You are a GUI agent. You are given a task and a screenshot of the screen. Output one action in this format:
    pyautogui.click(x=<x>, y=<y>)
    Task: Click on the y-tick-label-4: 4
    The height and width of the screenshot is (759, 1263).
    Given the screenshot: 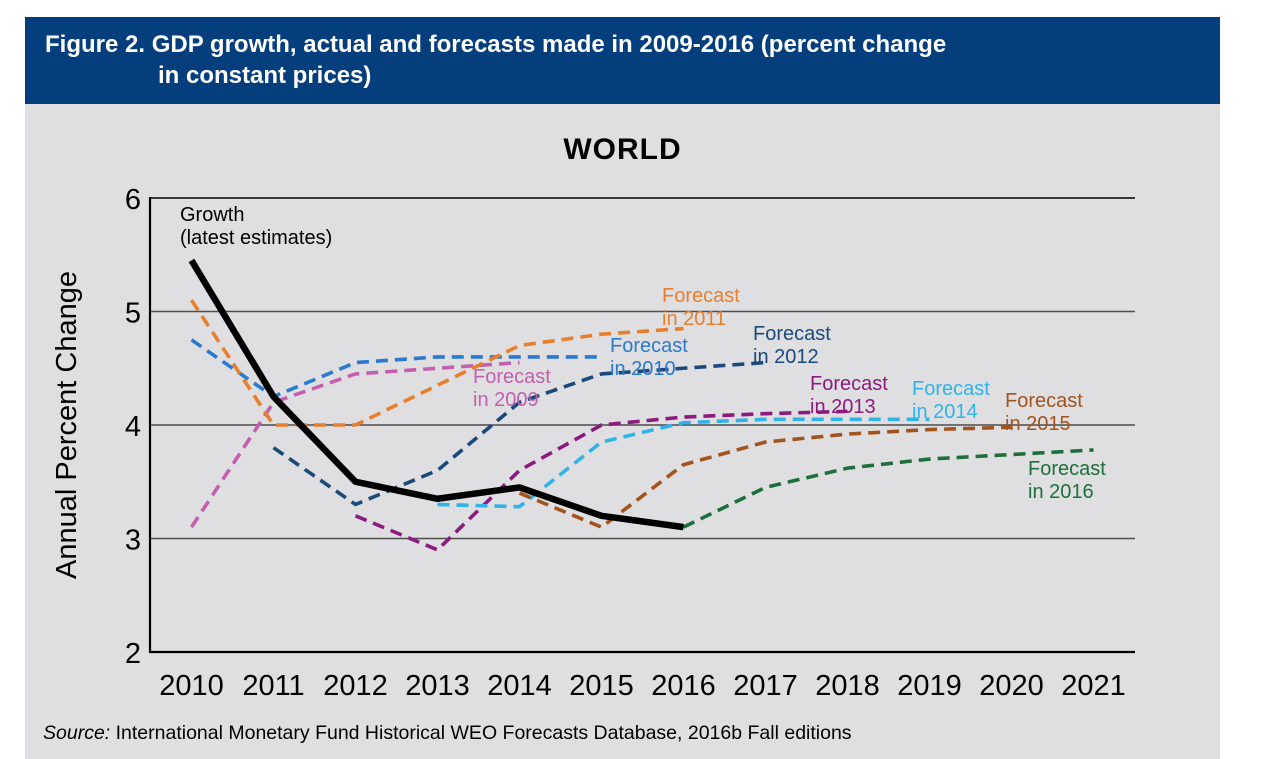 What is the action you would take?
    pyautogui.click(x=133, y=427)
    